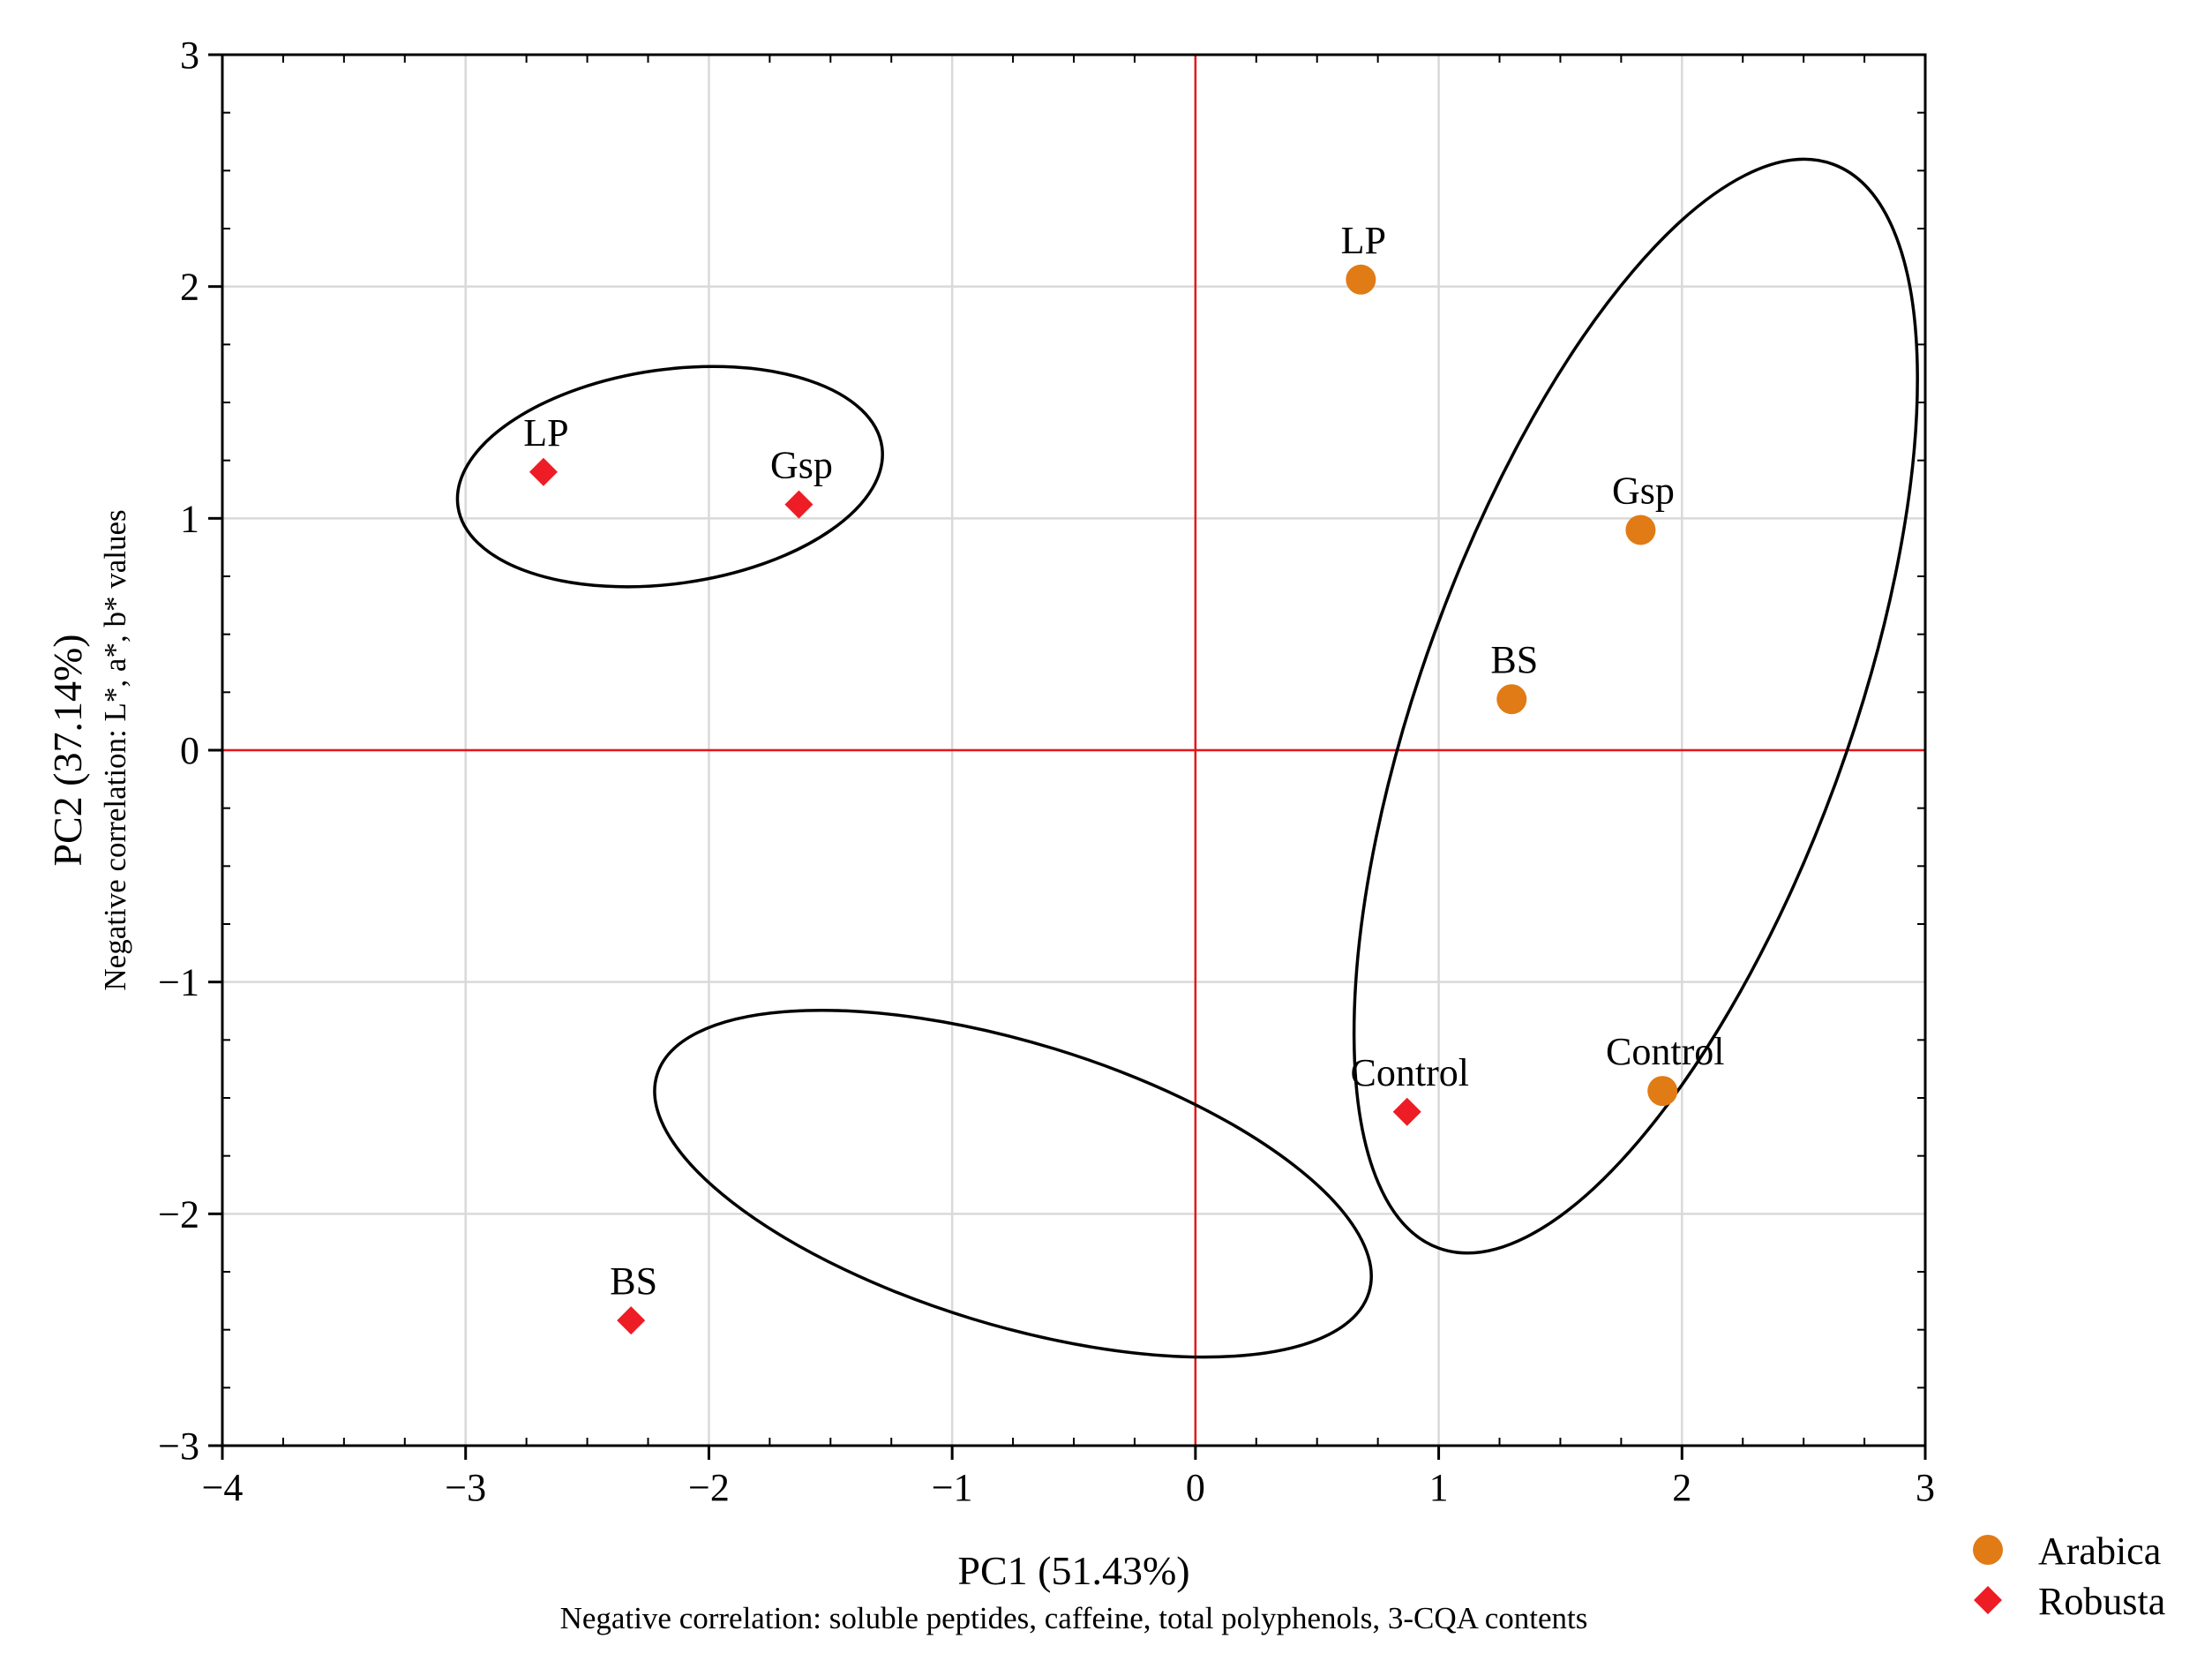 Image resolution: width=2212 pixels, height=1661 pixels. I want to click on point-robusta-bs, so click(631, 1320).